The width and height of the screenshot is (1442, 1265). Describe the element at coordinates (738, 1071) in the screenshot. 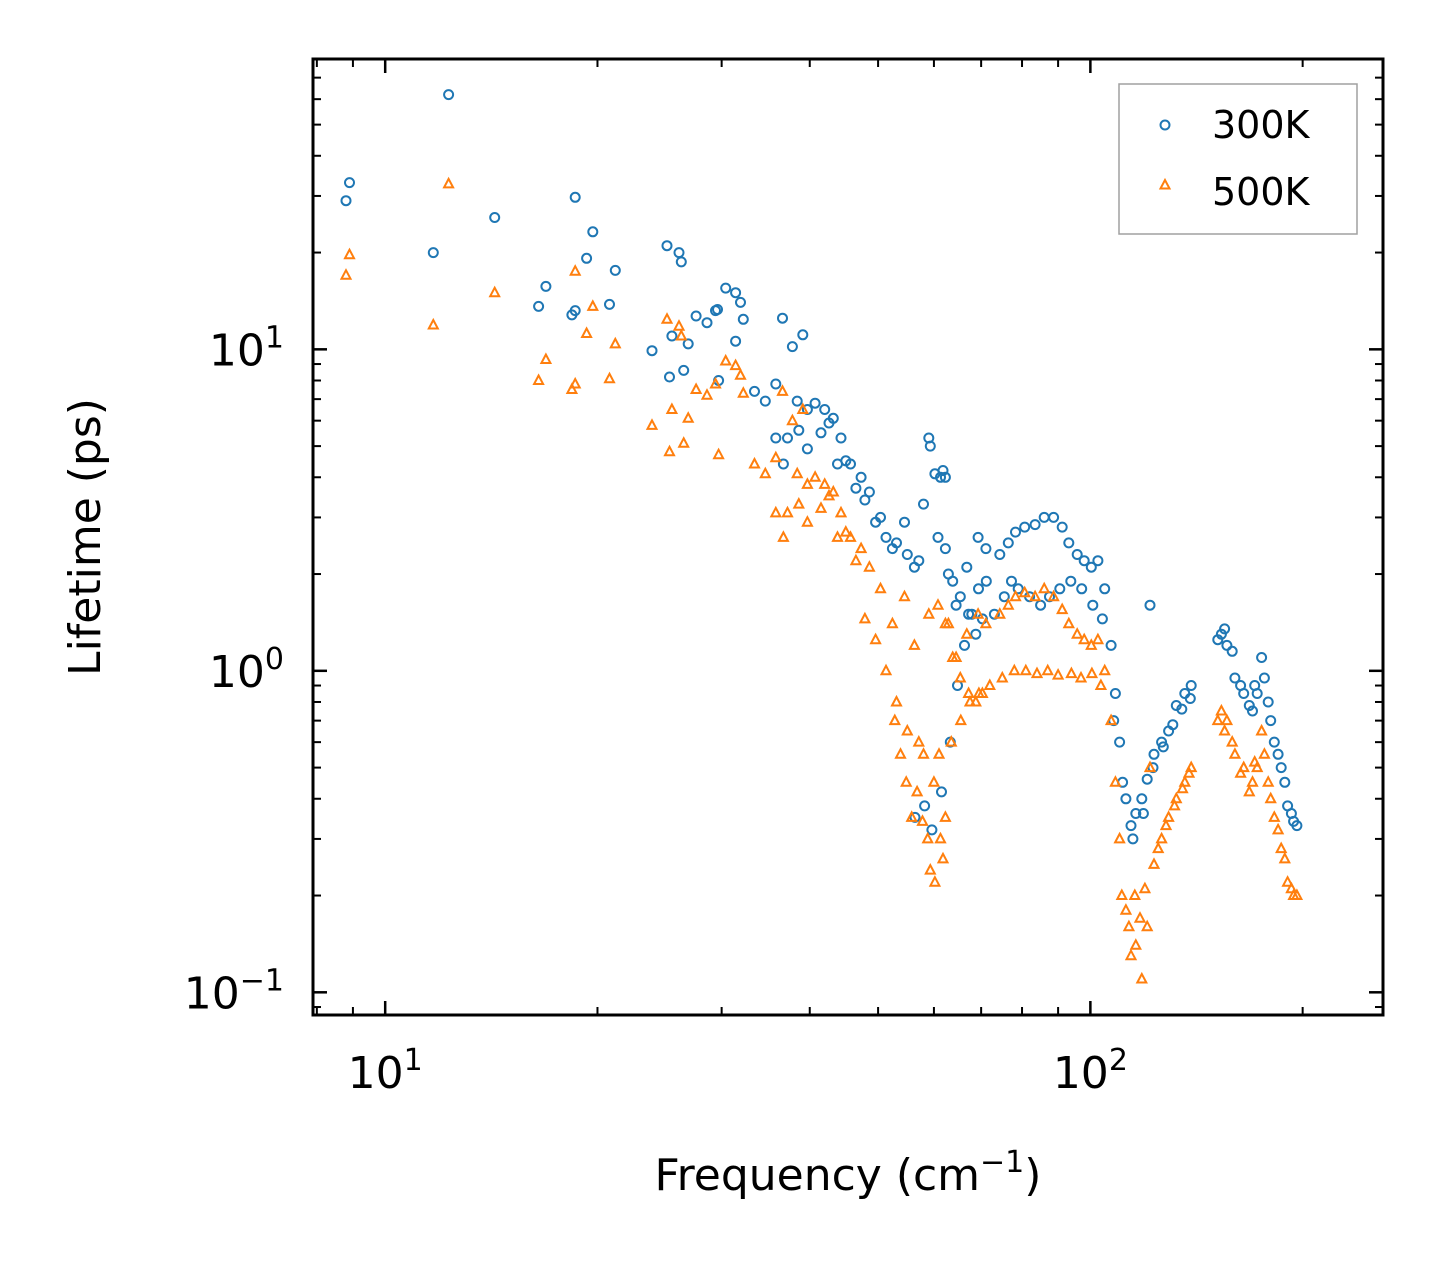

I see `x-tick-labels: 101 102` at that location.